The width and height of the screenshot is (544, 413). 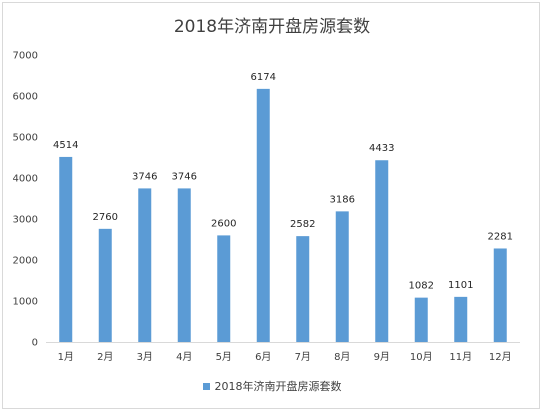 I want to click on data-label: 4514, so click(x=65, y=145).